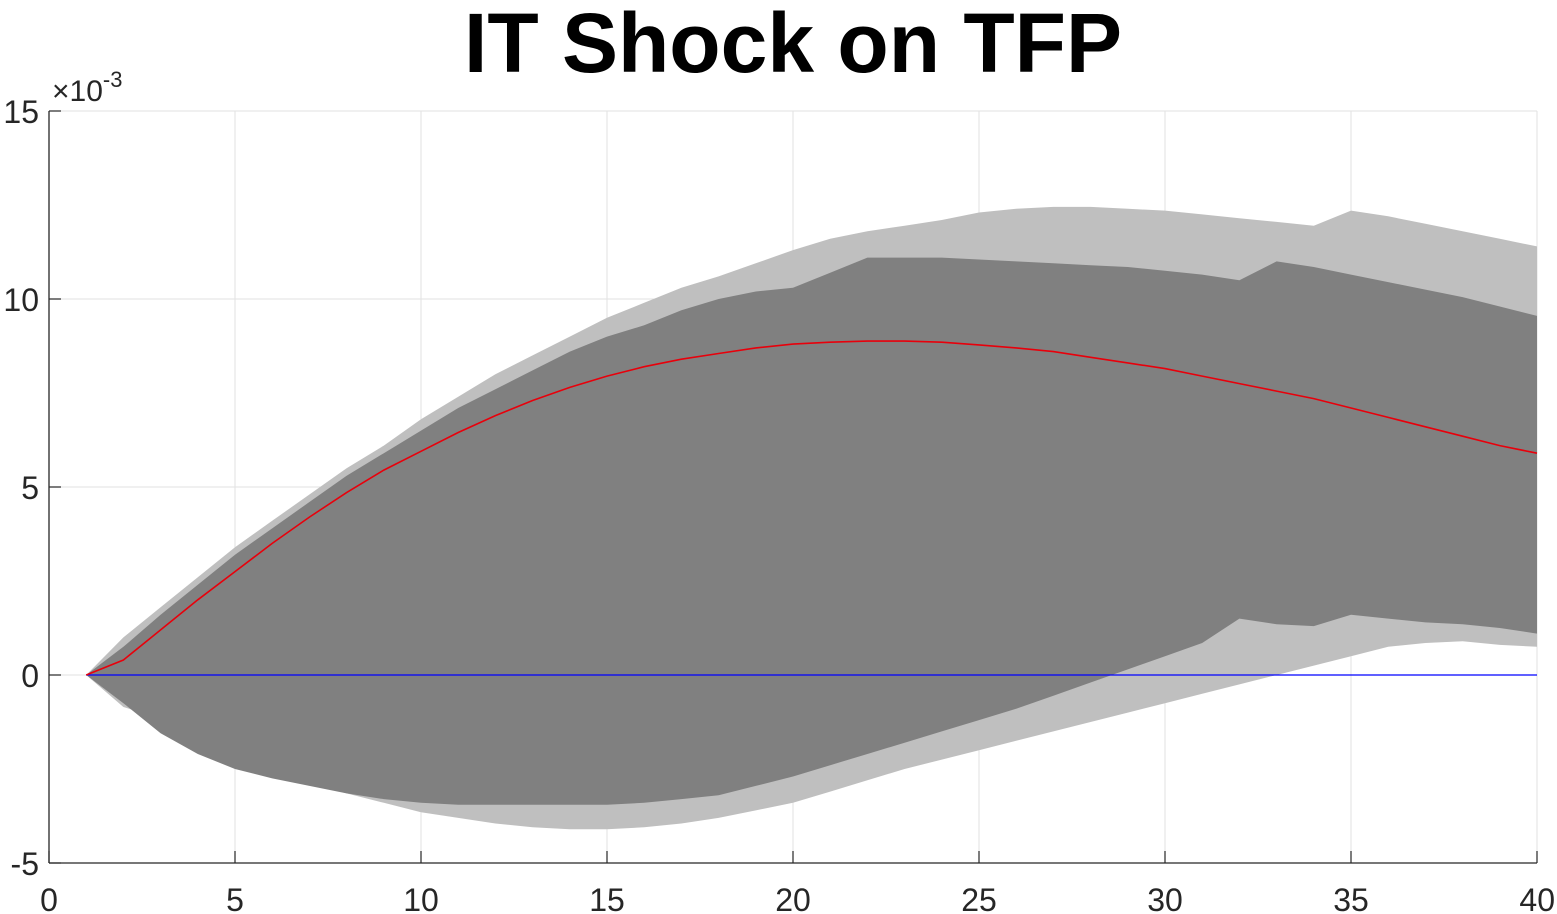  What do you see at coordinates (1165, 898) in the screenshot?
I see `x-tick-label: 30` at bounding box center [1165, 898].